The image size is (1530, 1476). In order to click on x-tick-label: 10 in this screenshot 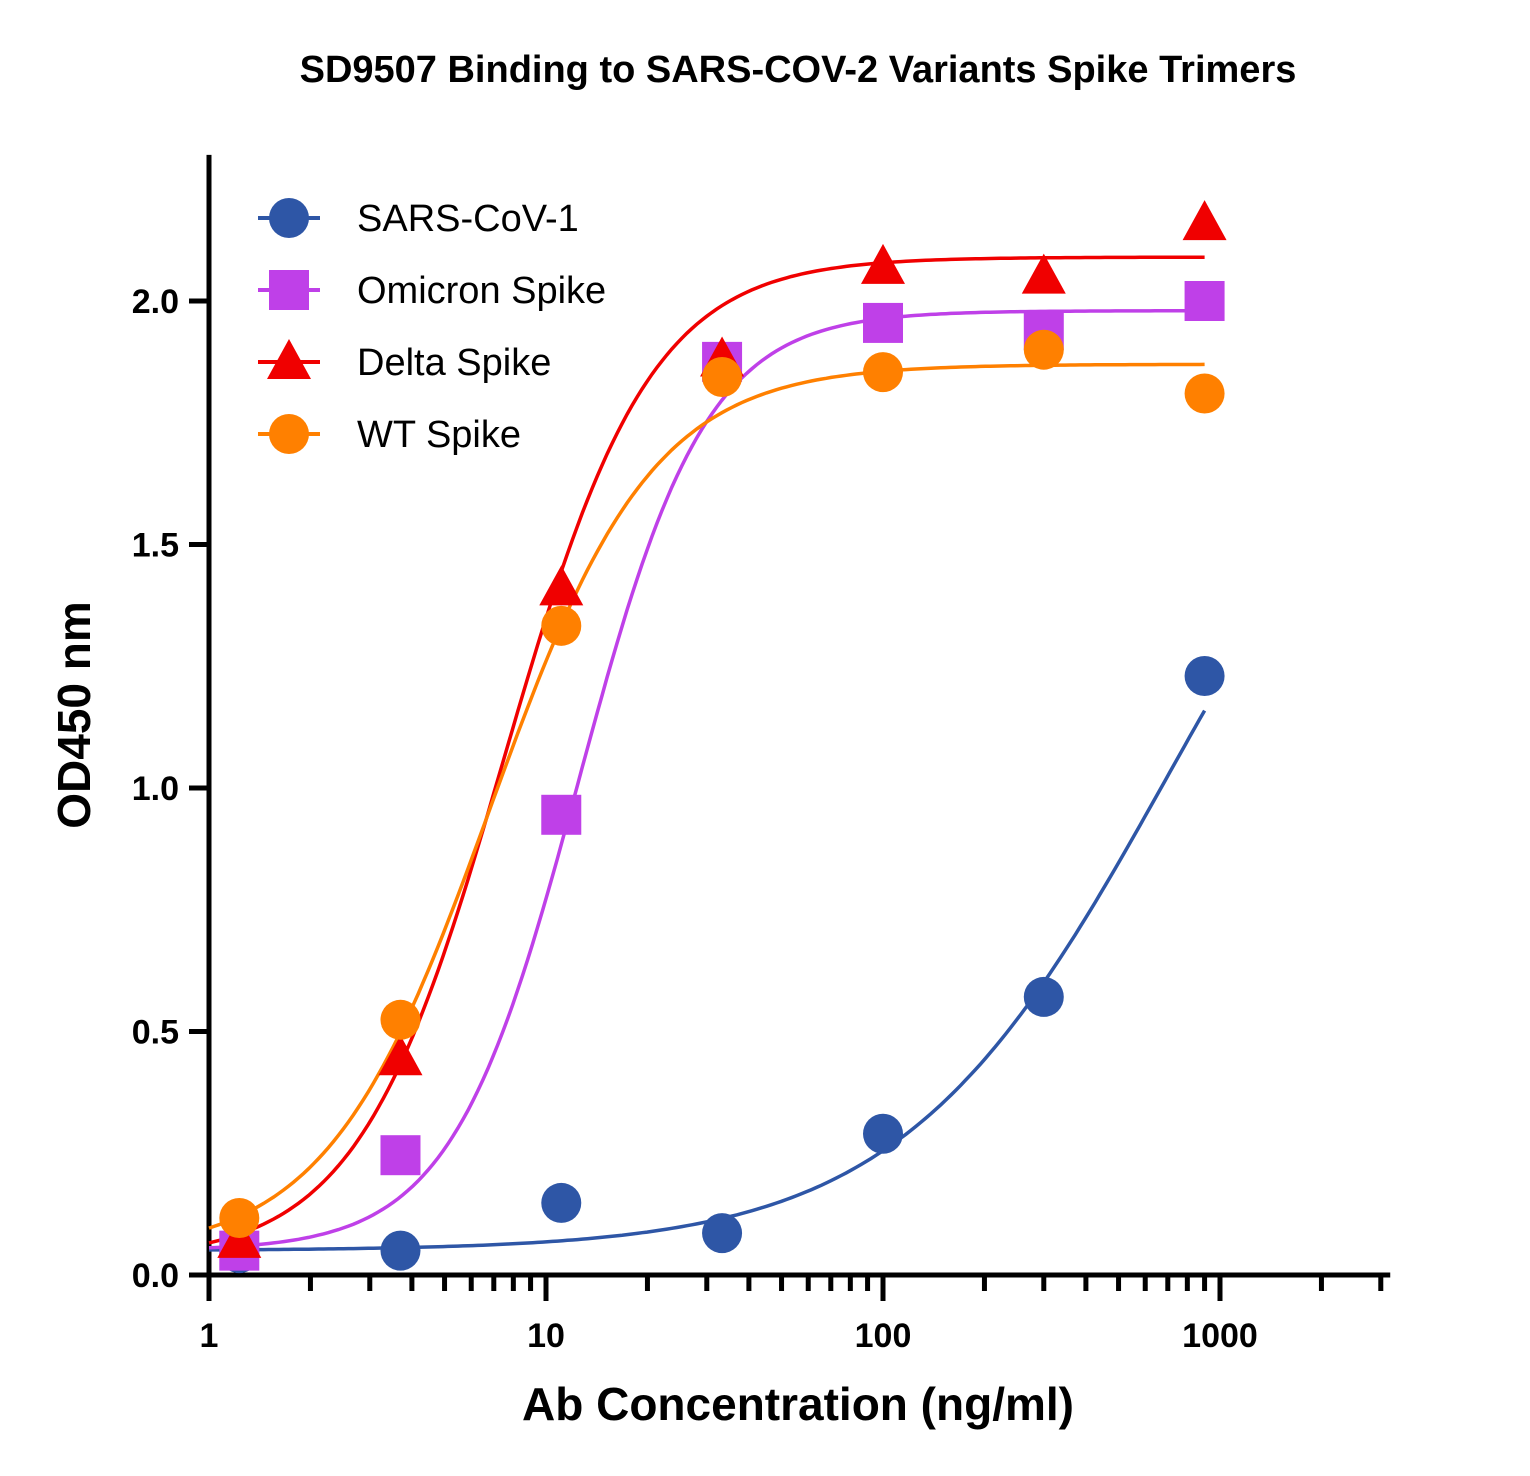, I will do `click(546, 1336)`.